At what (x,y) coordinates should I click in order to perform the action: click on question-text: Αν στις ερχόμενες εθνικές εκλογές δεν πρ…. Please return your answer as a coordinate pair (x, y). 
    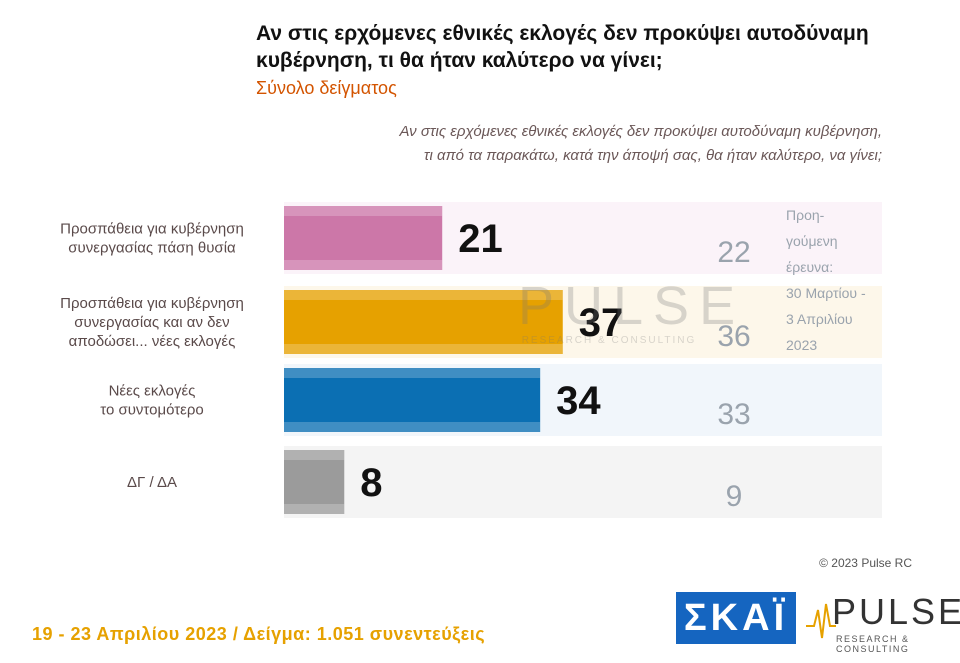
    Looking at the image, I should click on (572, 144).